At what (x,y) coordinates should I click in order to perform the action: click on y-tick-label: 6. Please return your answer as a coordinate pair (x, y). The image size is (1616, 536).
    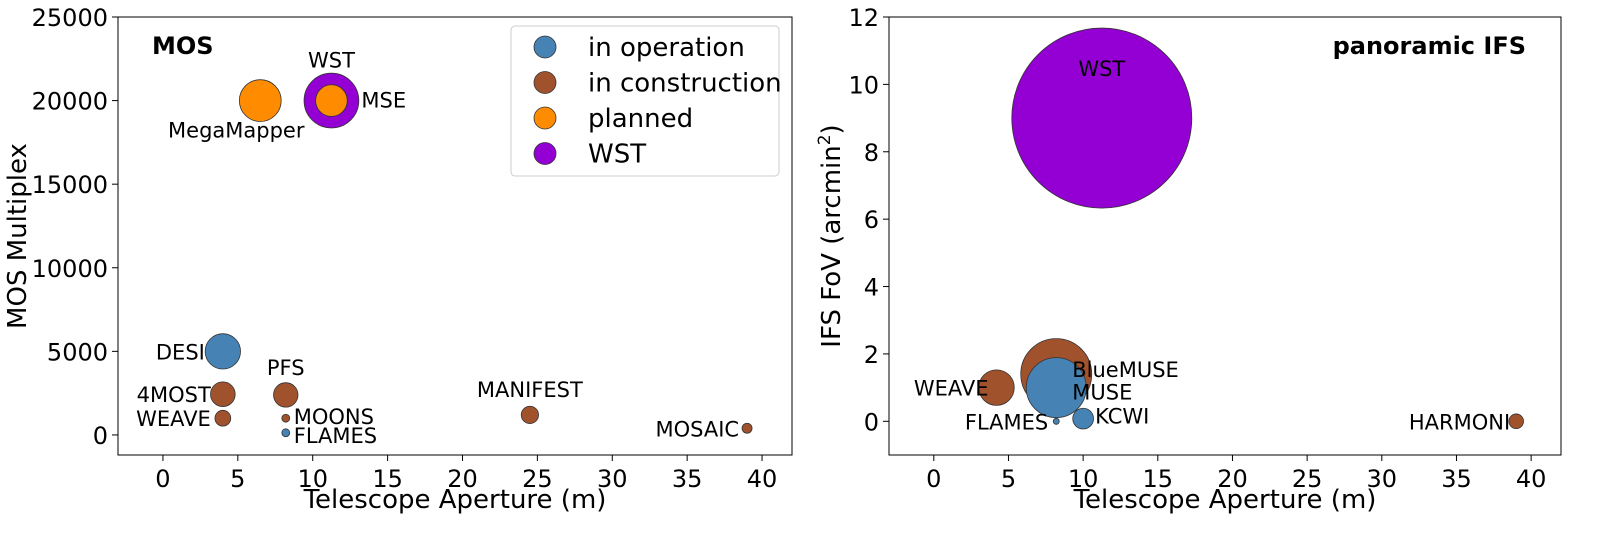
    Looking at the image, I should click on (871, 220).